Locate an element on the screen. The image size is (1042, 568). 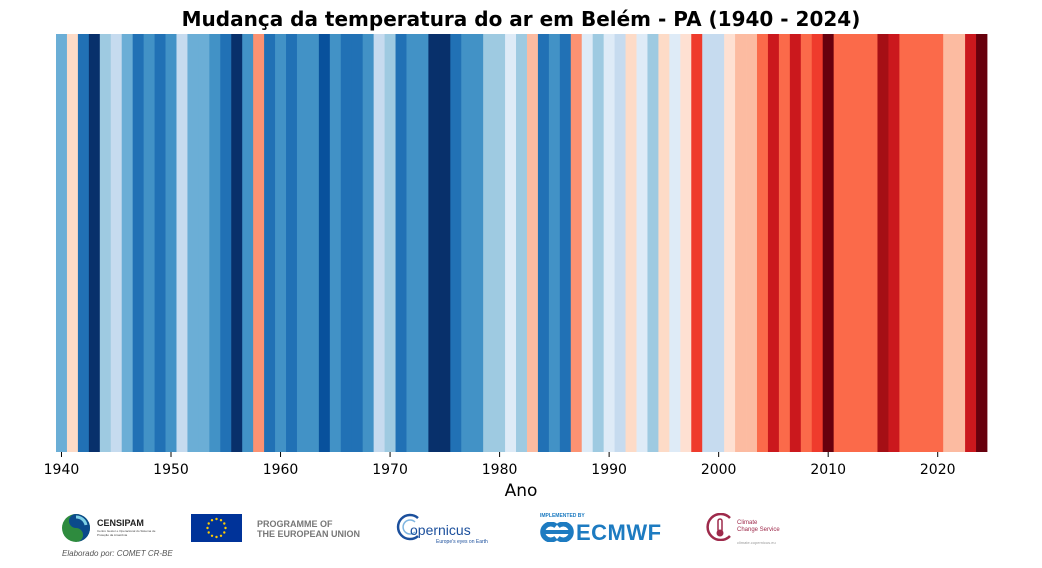
stripe-1993 is located at coordinates (642, 243).